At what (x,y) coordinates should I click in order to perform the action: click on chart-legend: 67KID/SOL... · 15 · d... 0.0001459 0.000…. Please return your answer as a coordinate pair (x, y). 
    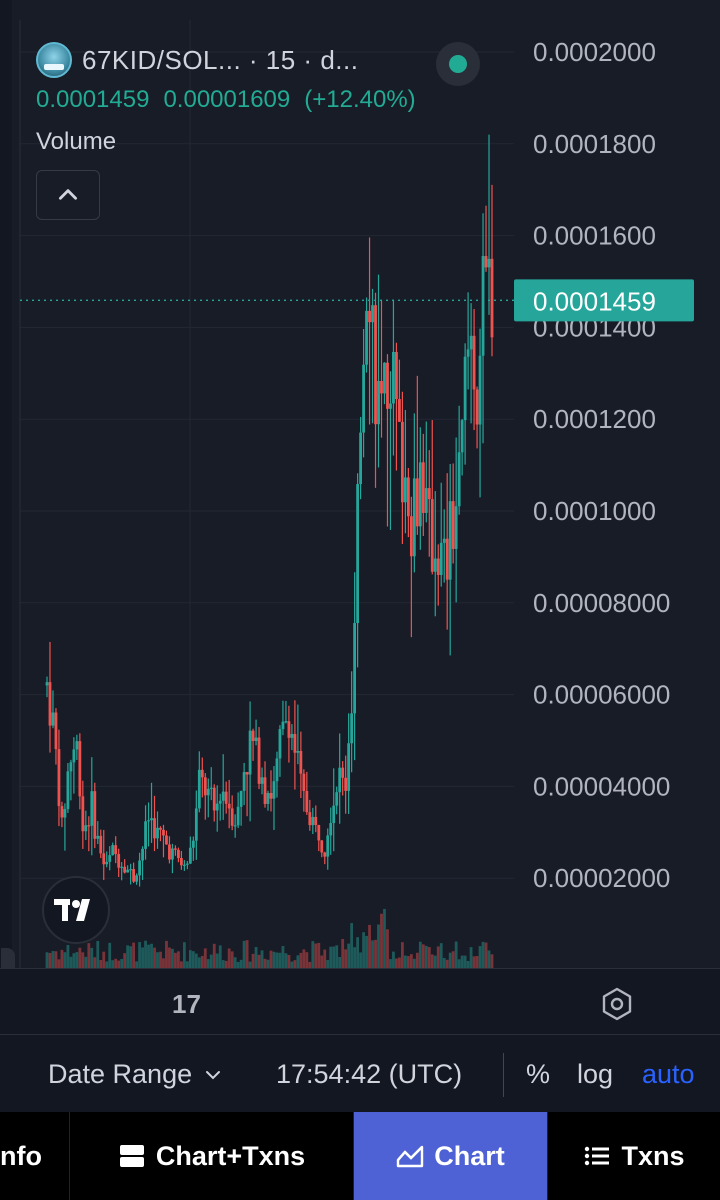
    Looking at the image, I should click on (258, 130).